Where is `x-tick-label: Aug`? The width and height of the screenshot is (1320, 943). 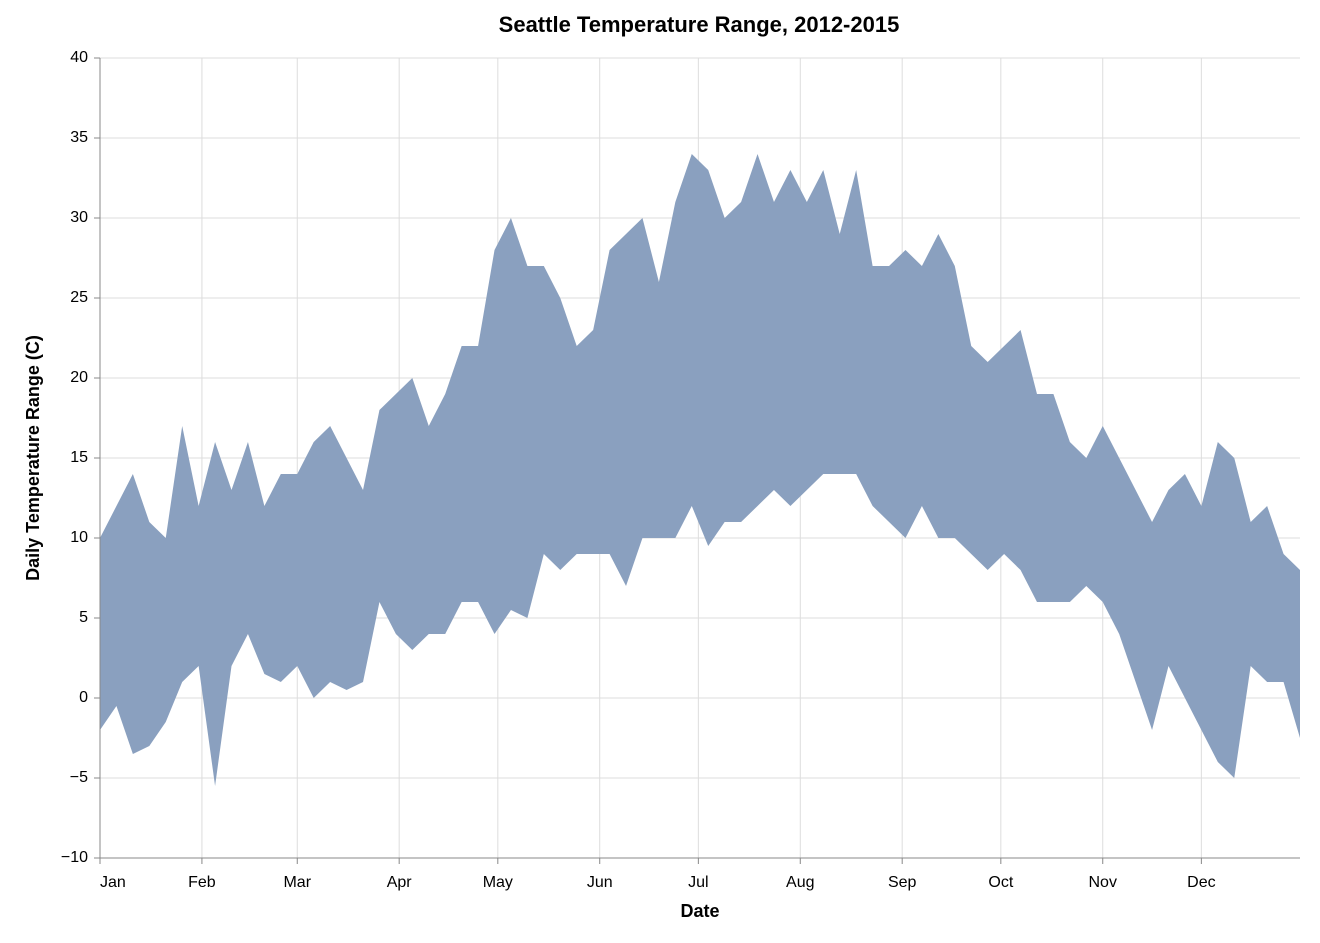 x-tick-label: Aug is located at coordinates (800, 882).